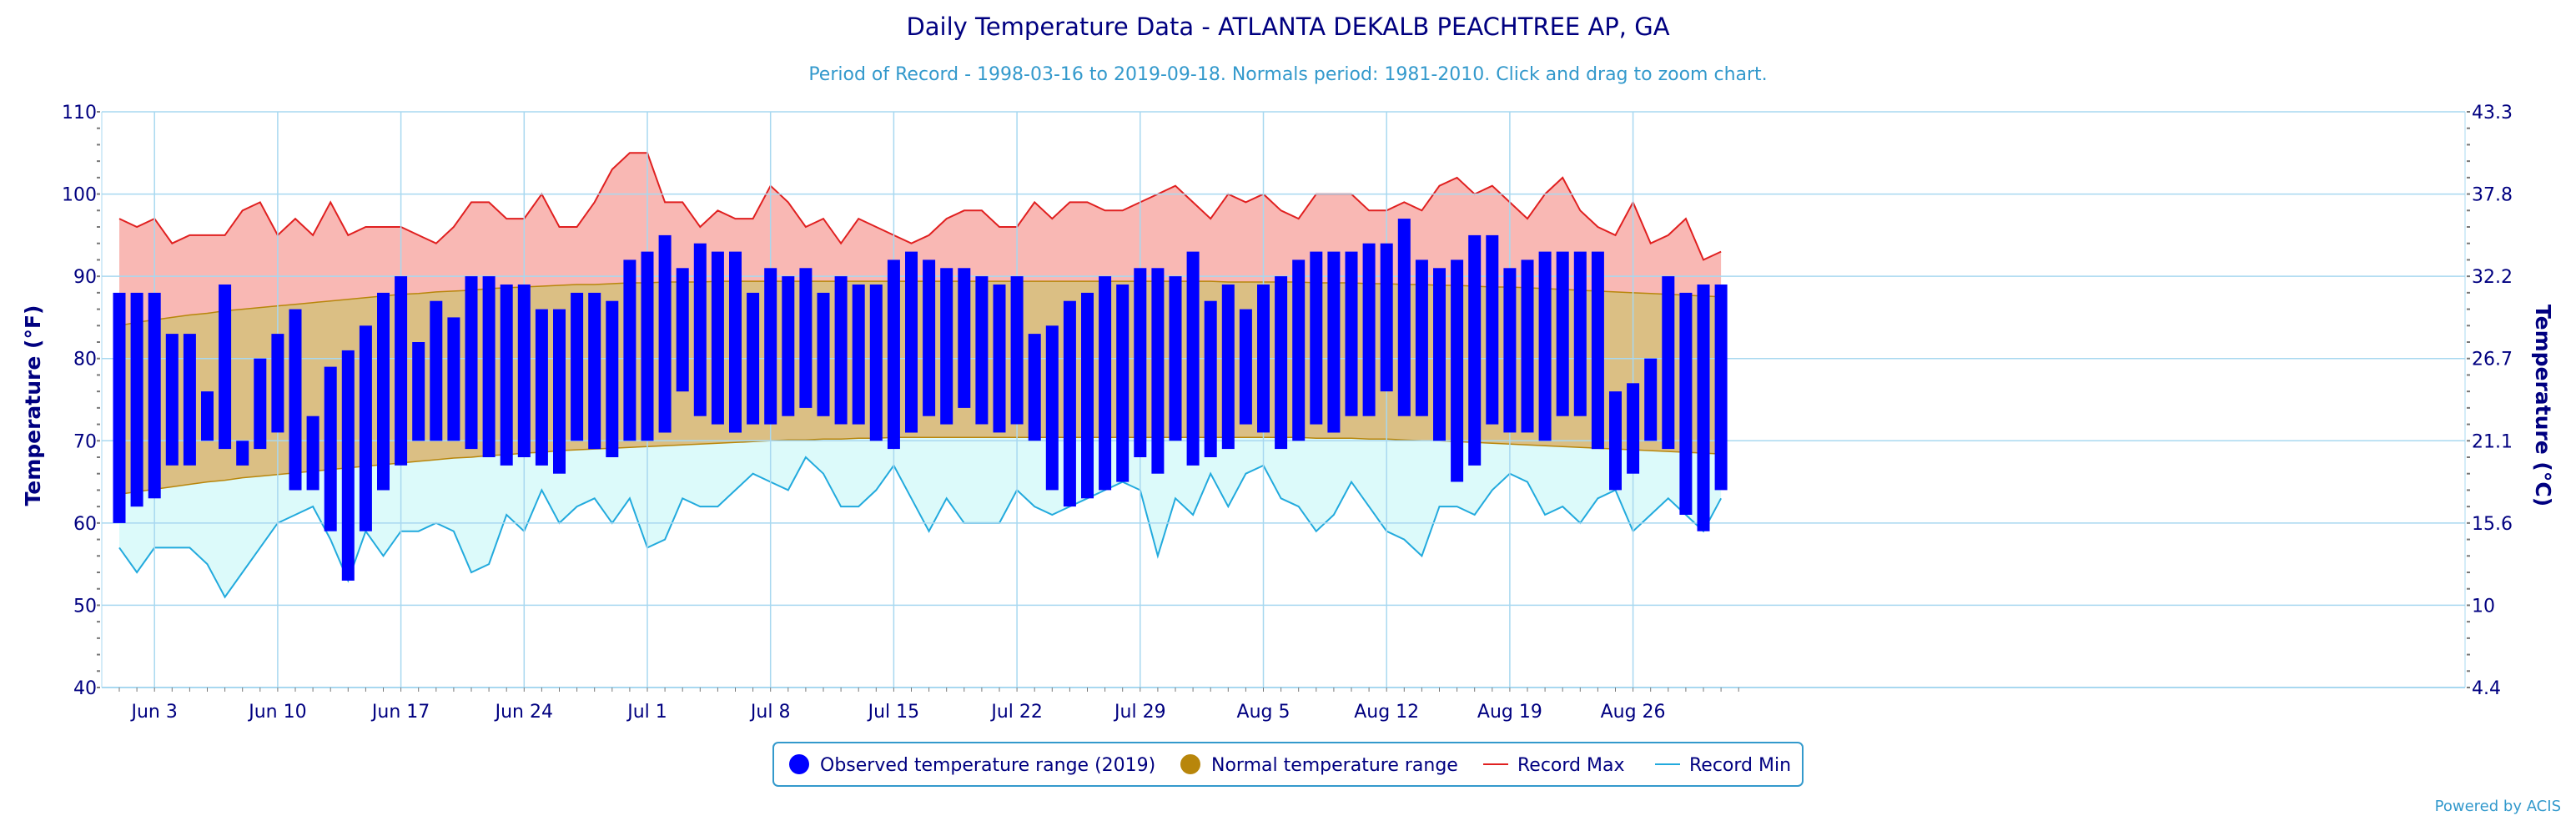  I want to click on legend-item-observed: Observed temperature range (2019), so click(972, 765).